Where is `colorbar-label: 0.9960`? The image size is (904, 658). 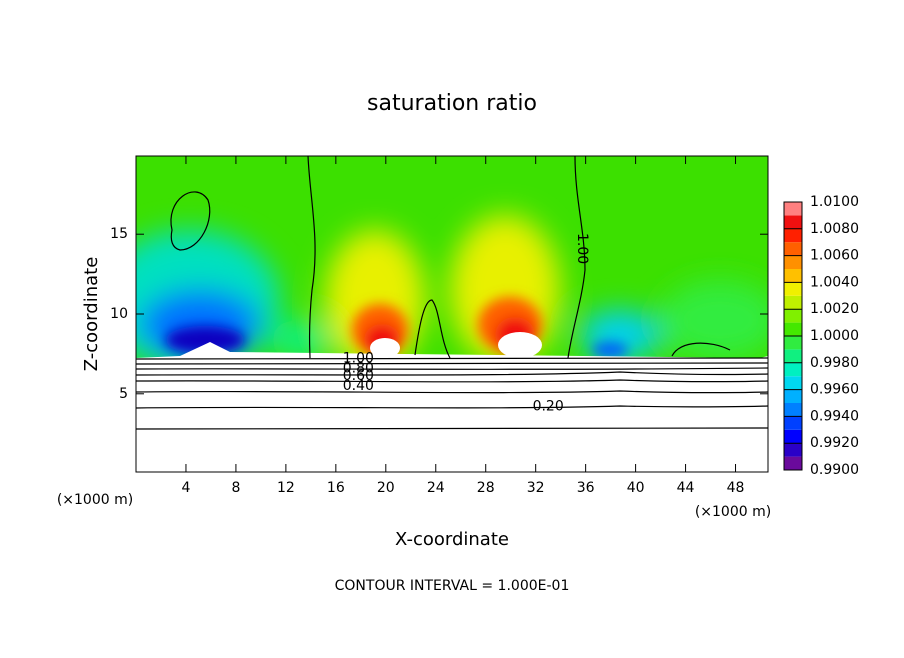 colorbar-label: 0.9960 is located at coordinates (834, 390).